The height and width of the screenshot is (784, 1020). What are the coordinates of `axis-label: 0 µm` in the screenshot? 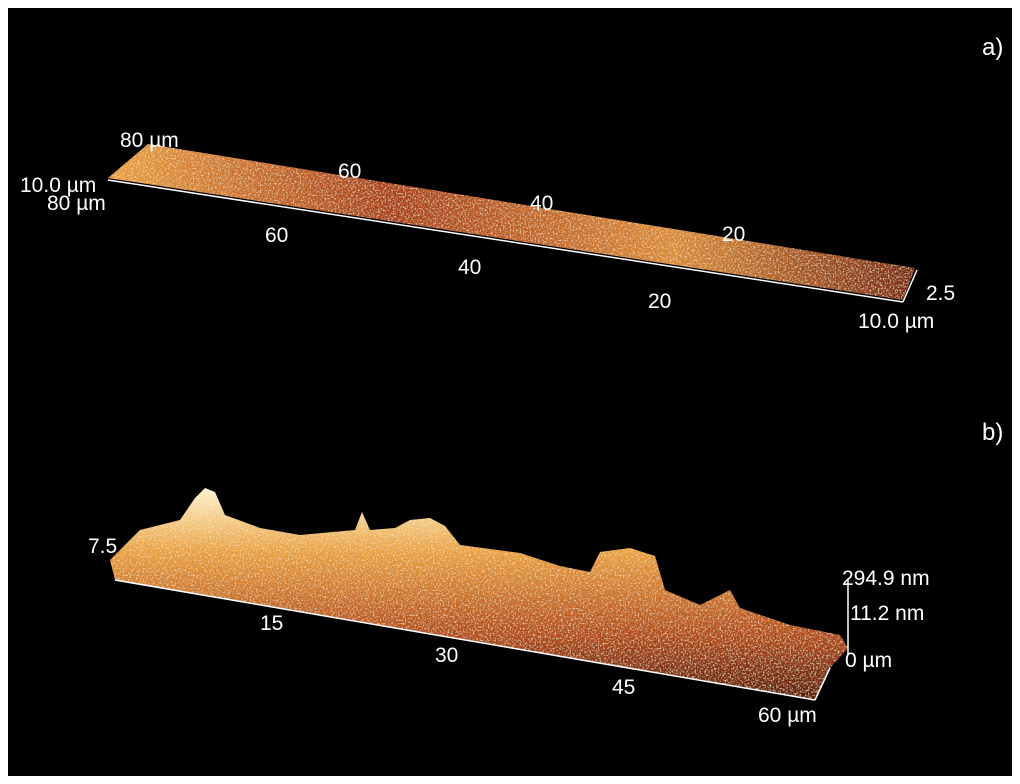 It's located at (868, 660).